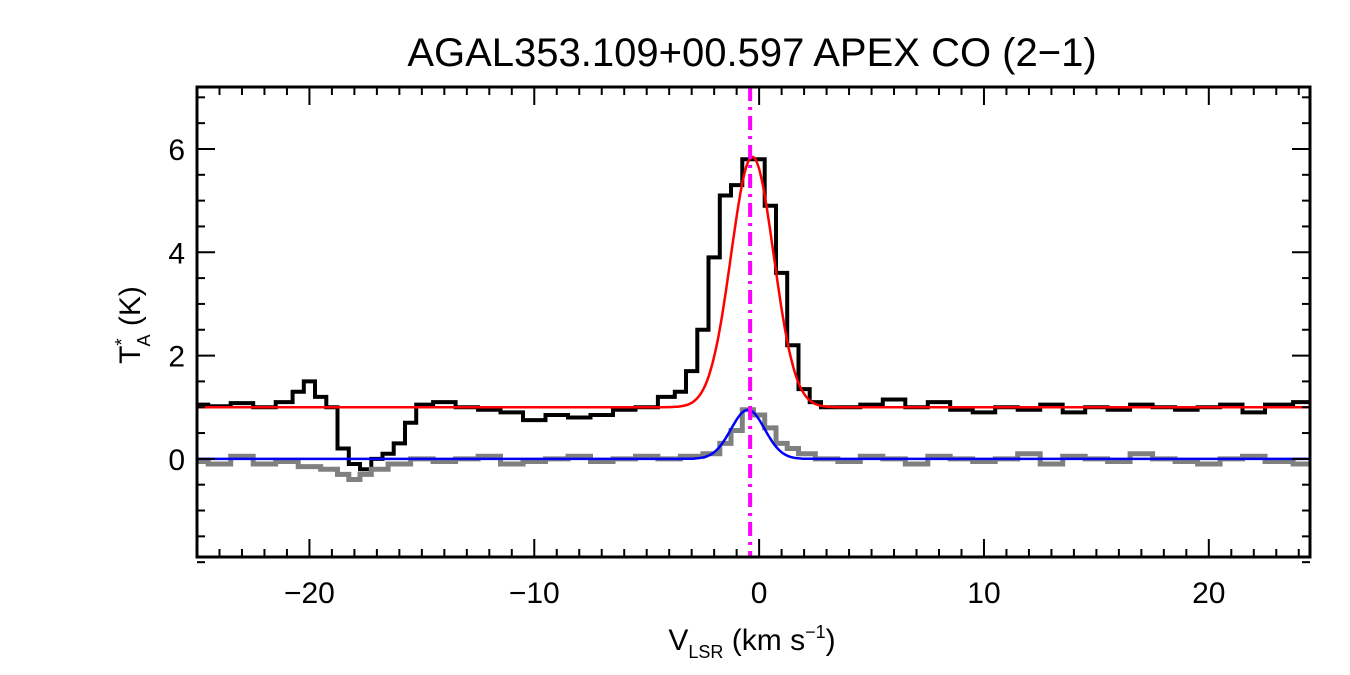 The width and height of the screenshot is (1350, 675). Describe the element at coordinates (705, 652) in the screenshot. I see `x-axis-label-sub: LSR` at that location.